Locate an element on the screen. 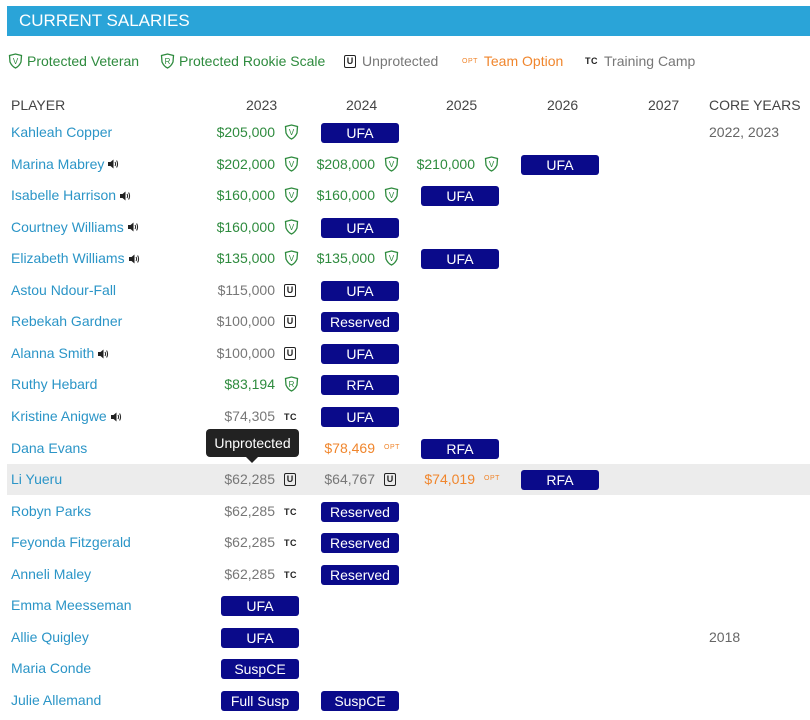  player-name: Elizabeth Williams is located at coordinates (68, 258).